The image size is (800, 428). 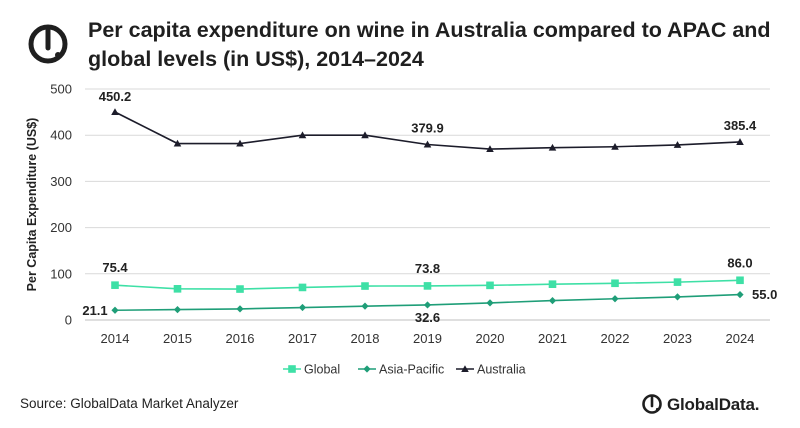 What do you see at coordinates (61, 227) in the screenshot?
I see `y-tick-label: 200` at bounding box center [61, 227].